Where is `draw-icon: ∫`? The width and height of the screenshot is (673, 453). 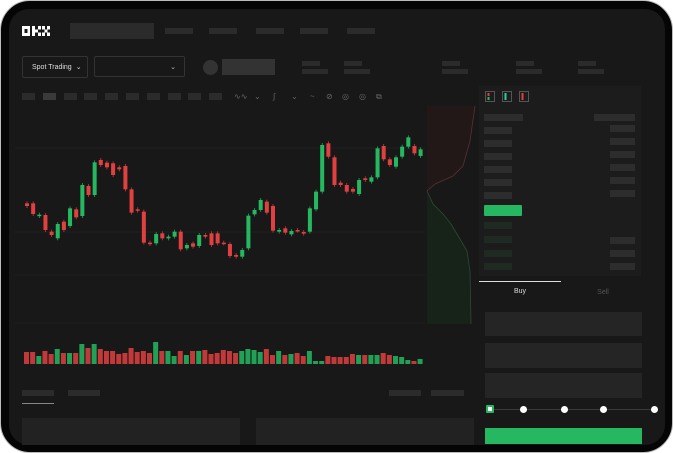 draw-icon: ∫ is located at coordinates (274, 96).